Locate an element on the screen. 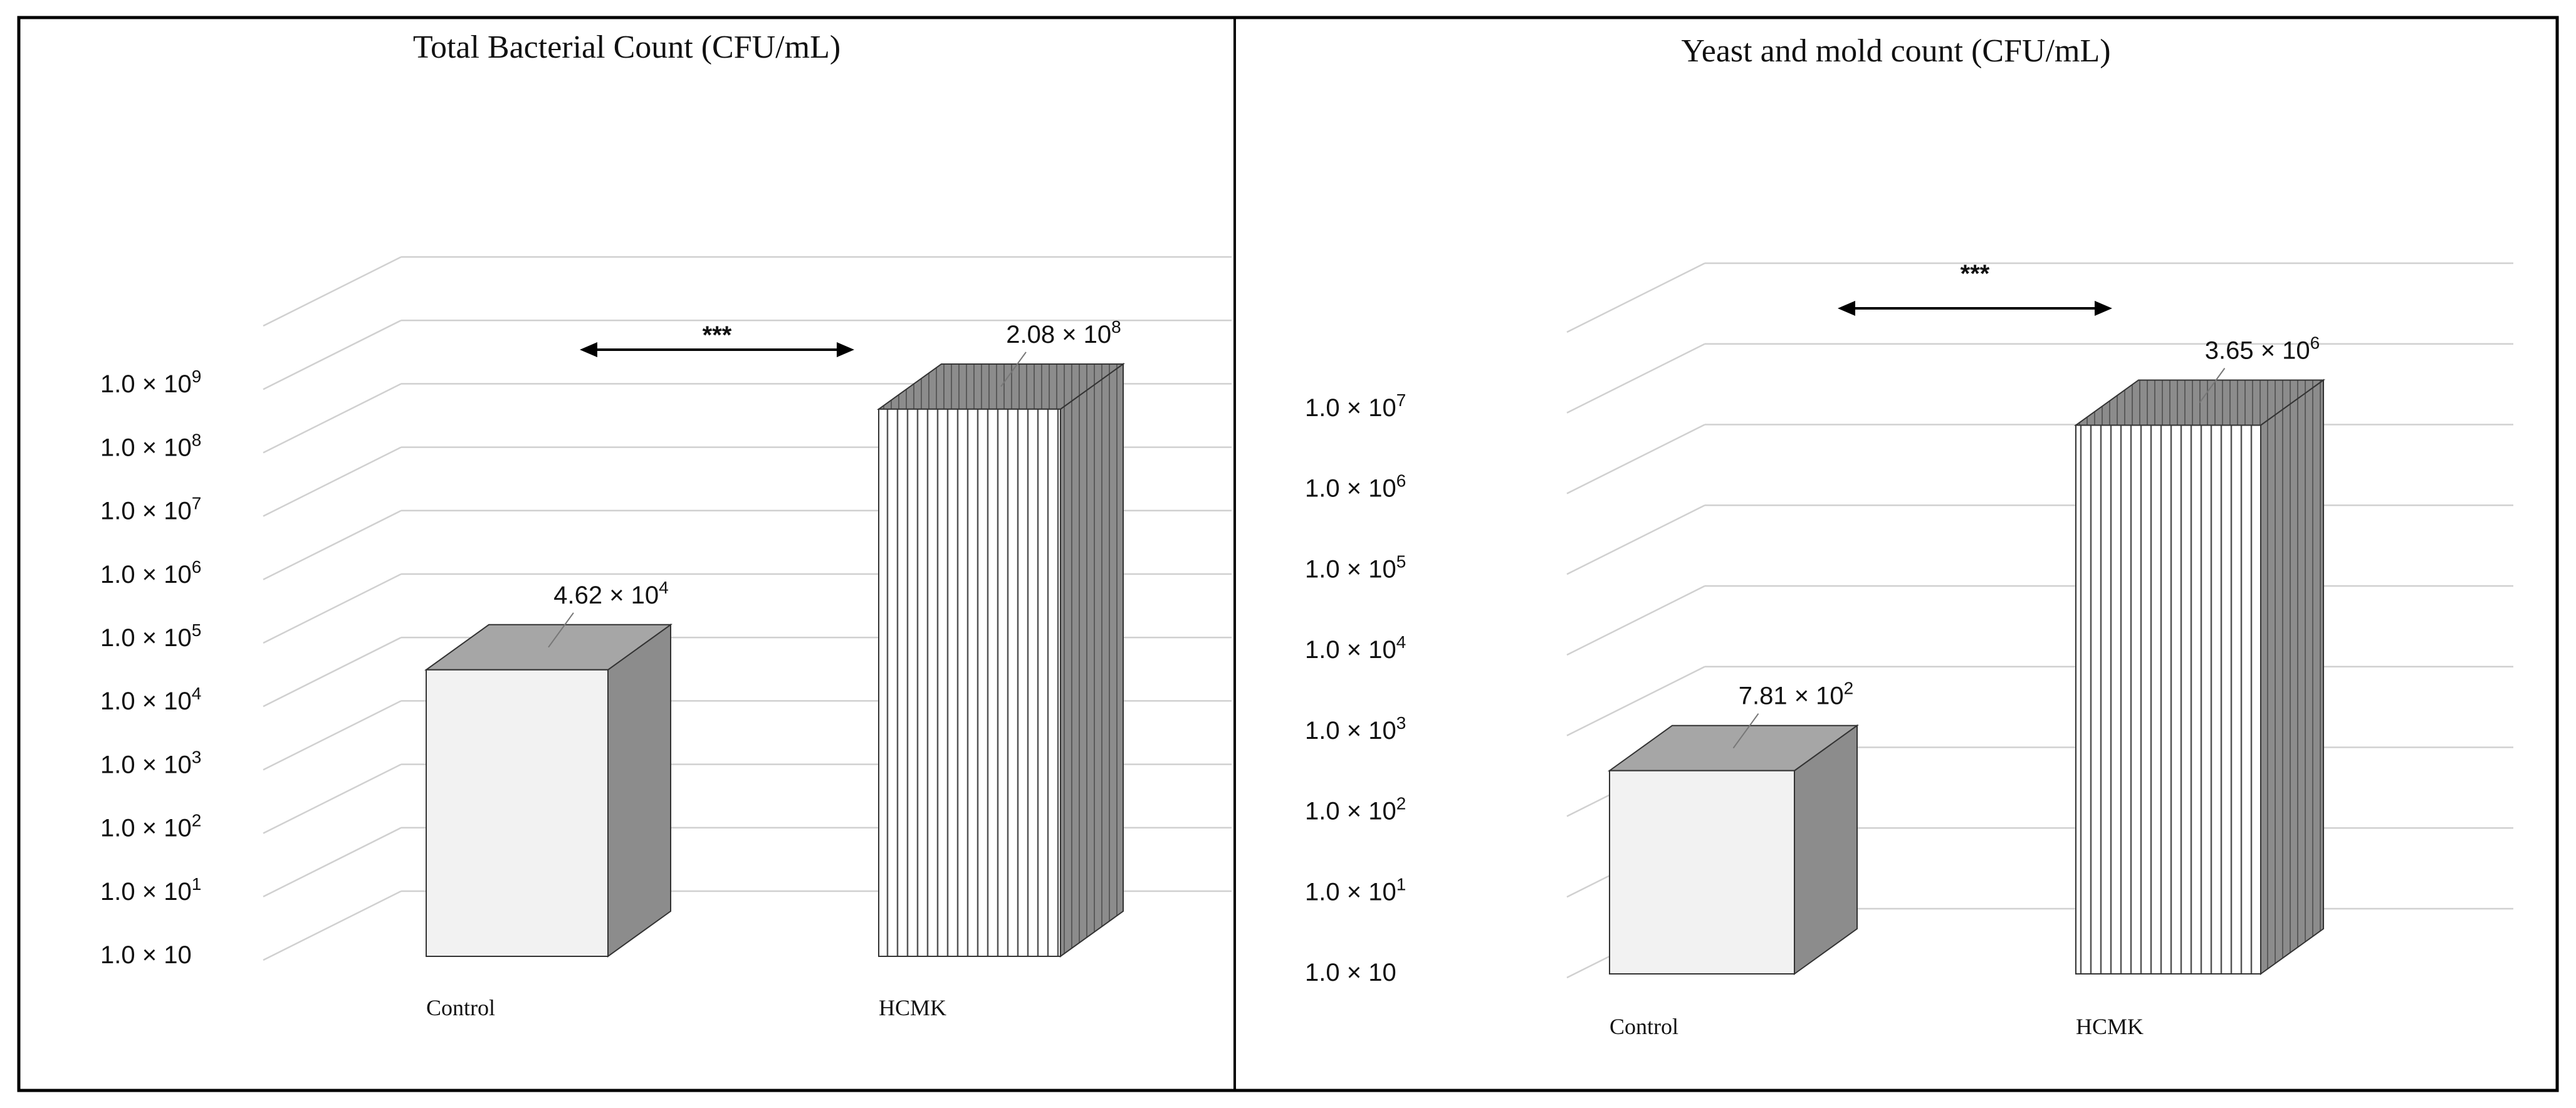 The width and height of the screenshot is (2576, 1108). y-tick-label: 1.0 × 10⁸ is located at coordinates (150, 446).